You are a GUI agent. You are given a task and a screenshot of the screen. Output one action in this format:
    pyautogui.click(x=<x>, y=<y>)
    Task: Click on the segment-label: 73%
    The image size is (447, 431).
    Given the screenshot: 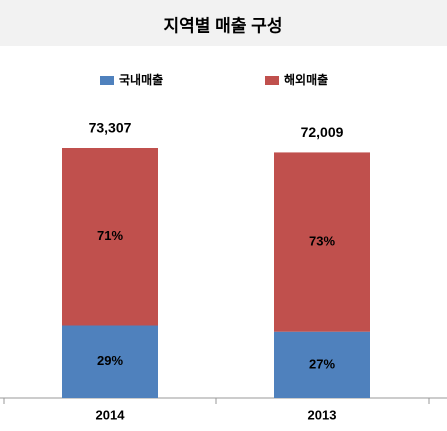 What is the action you would take?
    pyautogui.click(x=322, y=240)
    